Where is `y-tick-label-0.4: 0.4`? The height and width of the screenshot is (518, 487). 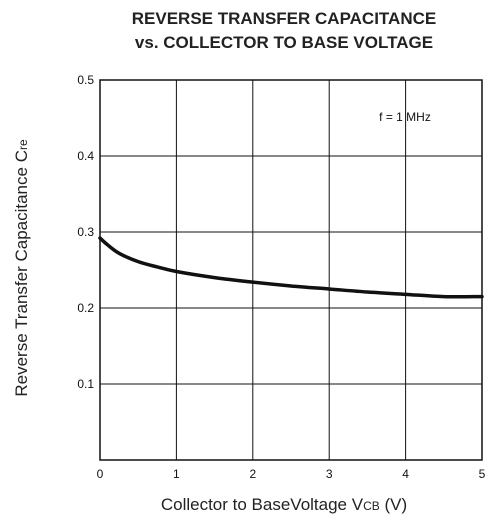 y-tick-label-0.4: 0.4 is located at coordinates (85, 156).